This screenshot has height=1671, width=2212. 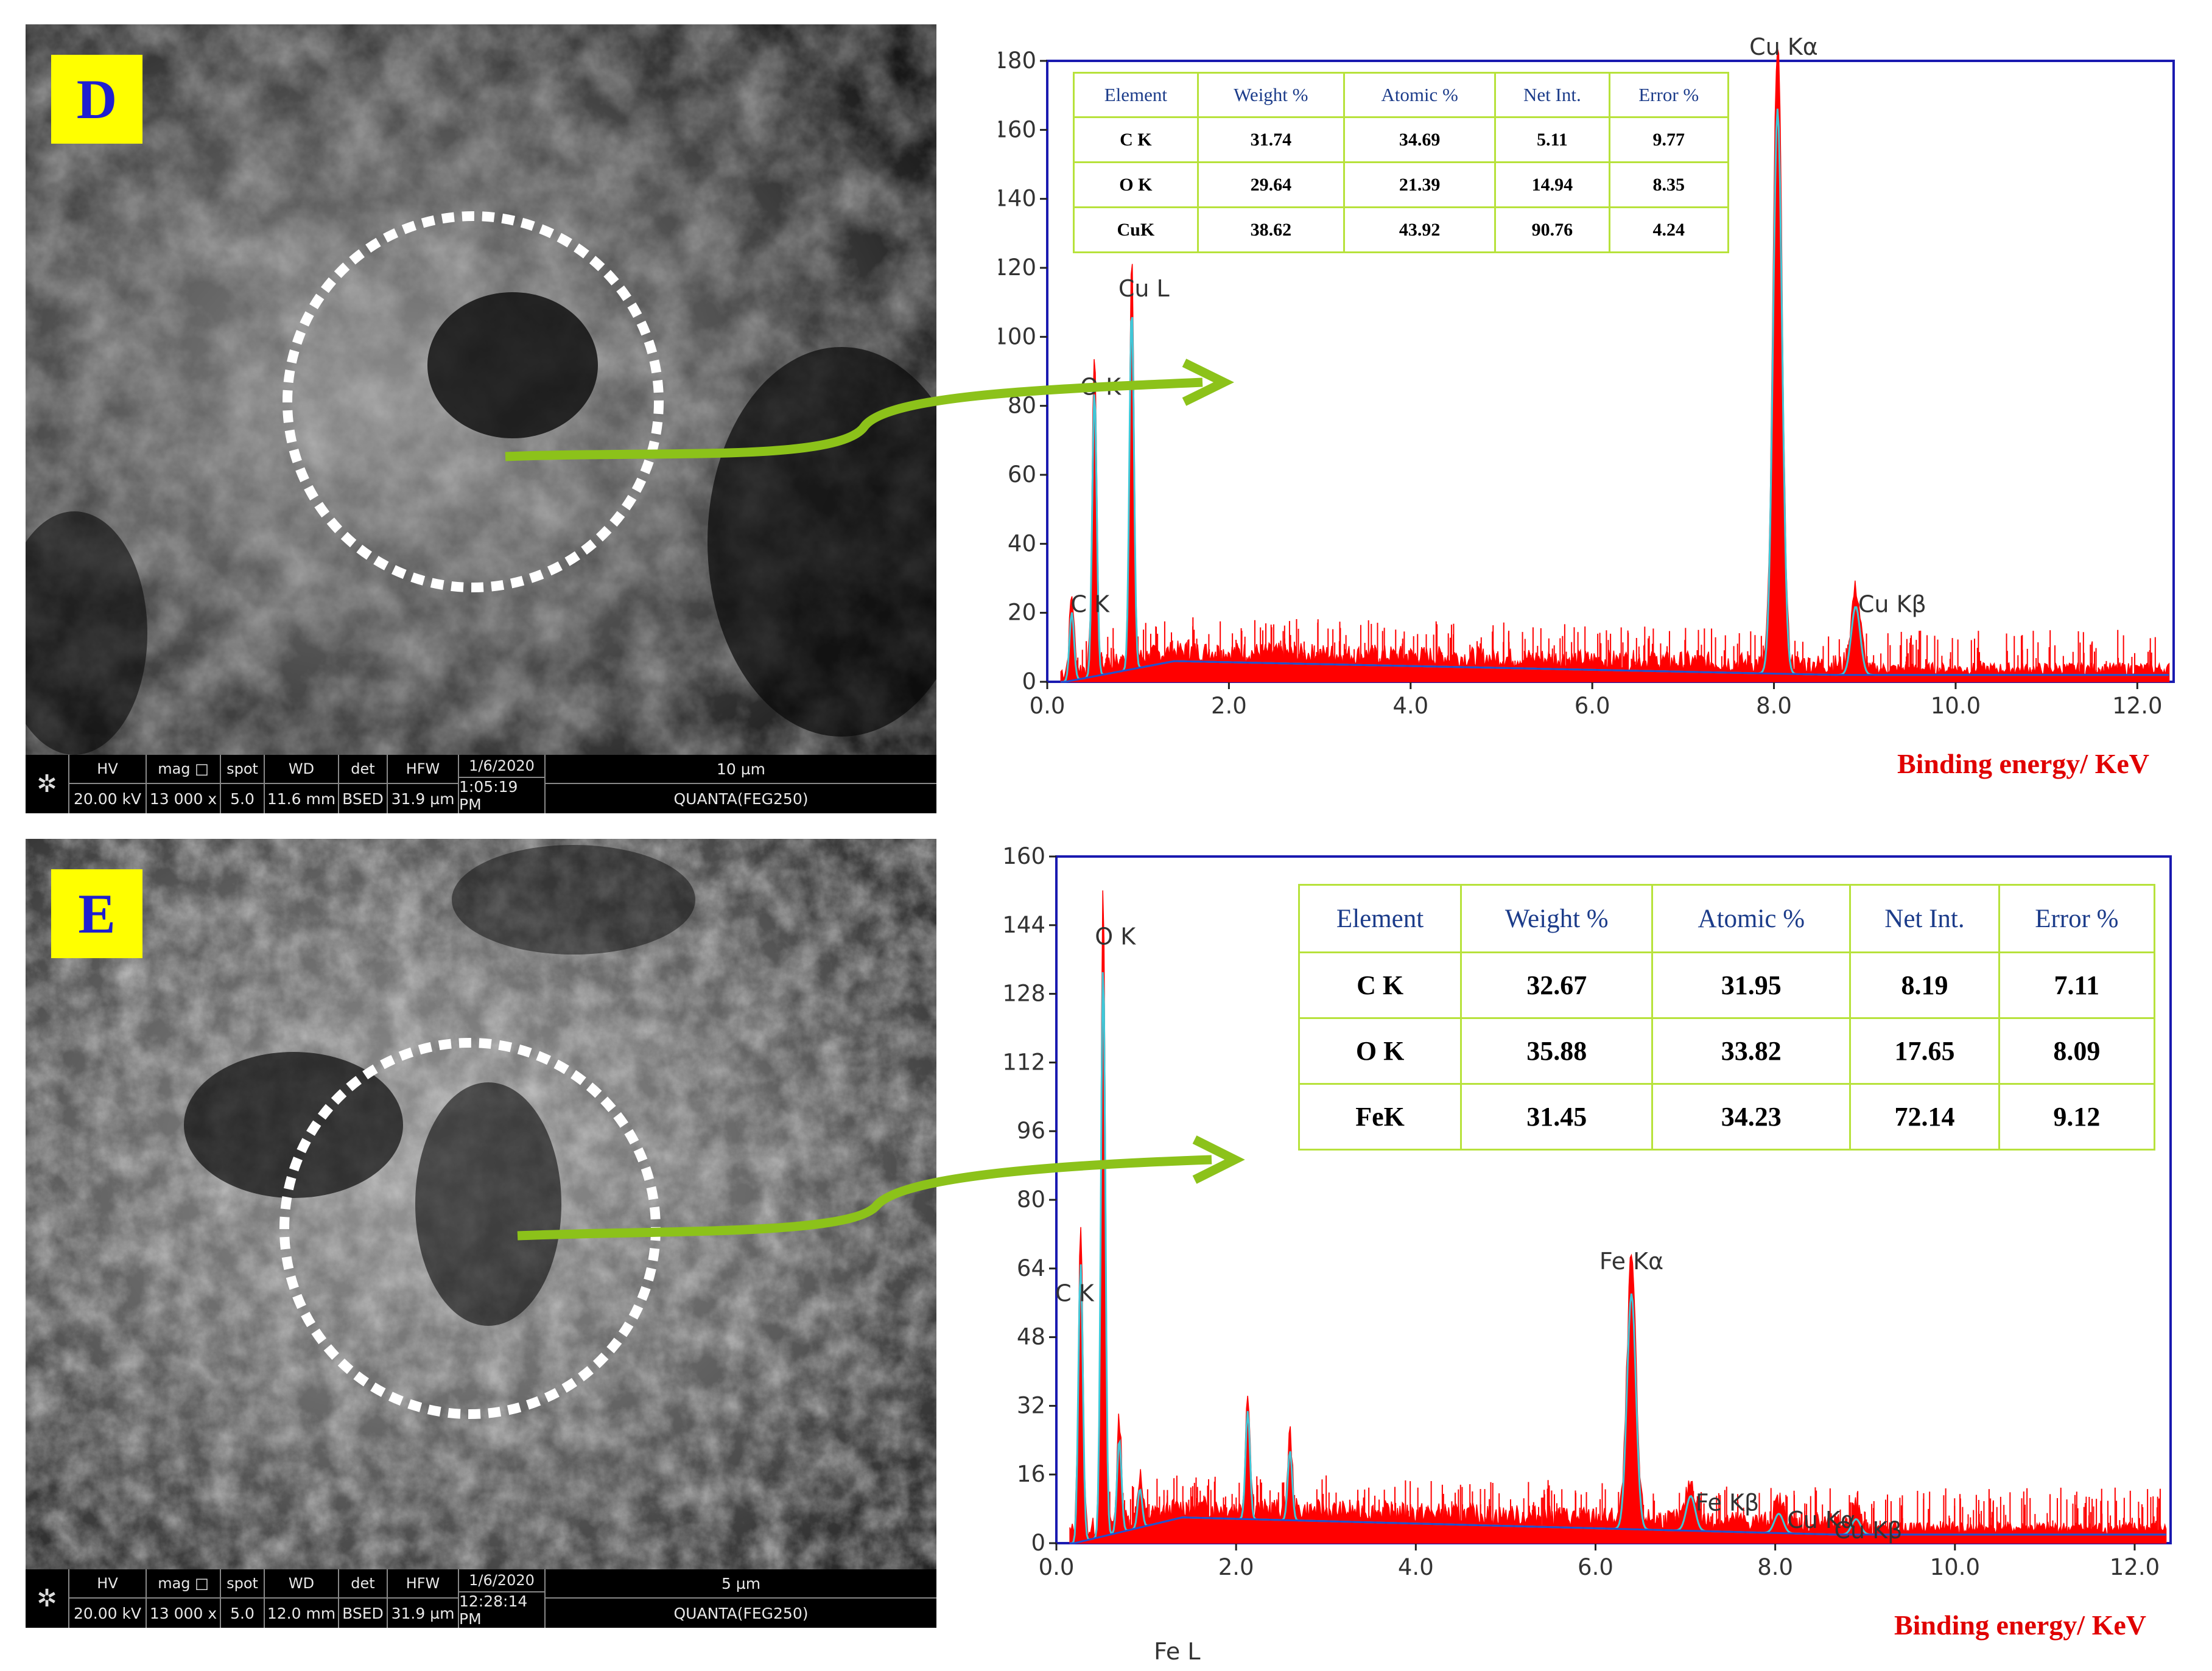 I want to click on x-tick-label: 8.0, so click(x=1774, y=706).